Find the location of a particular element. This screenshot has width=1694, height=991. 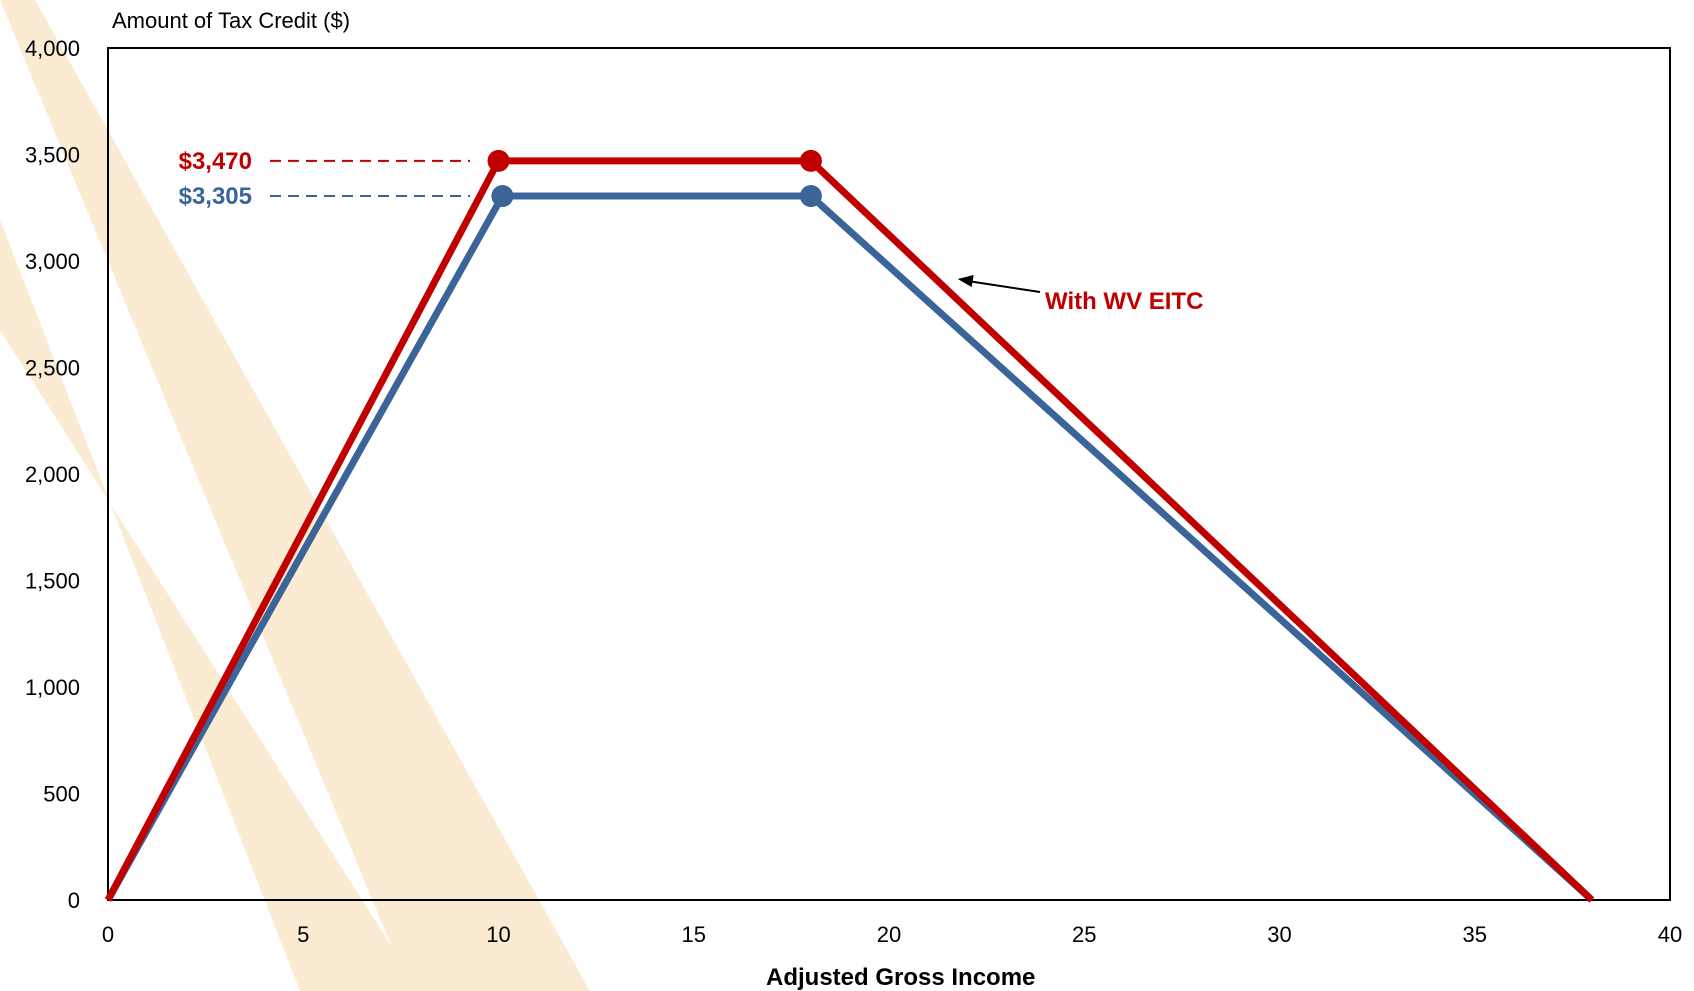

x-tick-label: 5 is located at coordinates (303, 934).